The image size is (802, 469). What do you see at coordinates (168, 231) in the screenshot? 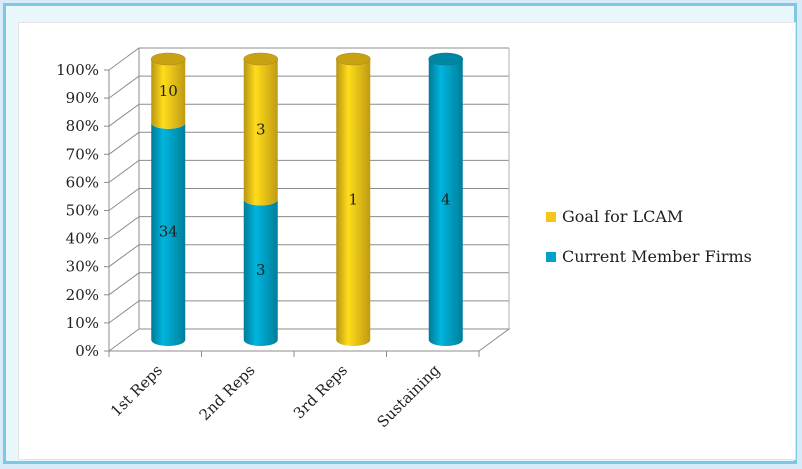
I see `data-label: 34` at bounding box center [168, 231].